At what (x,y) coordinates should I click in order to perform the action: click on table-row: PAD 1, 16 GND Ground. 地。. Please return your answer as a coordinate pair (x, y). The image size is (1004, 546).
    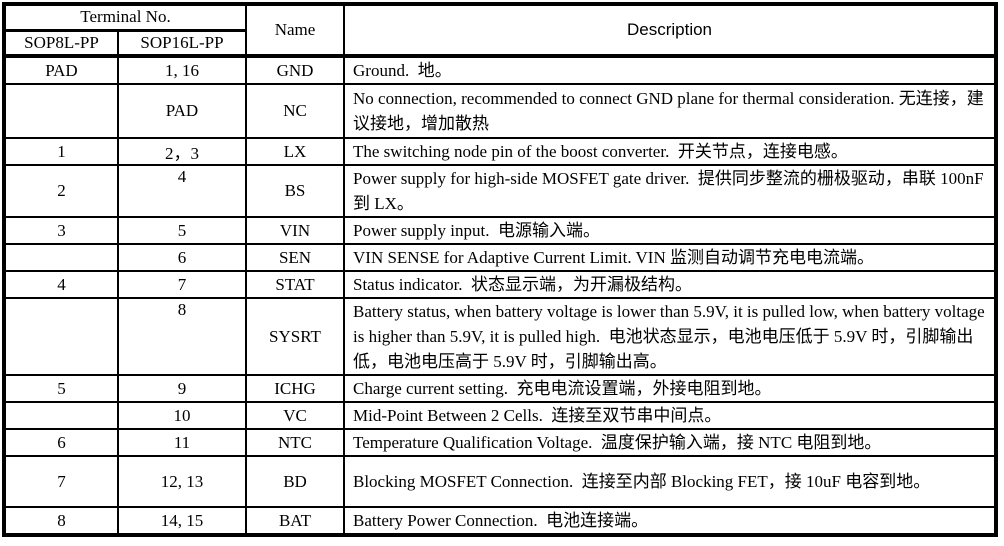
    Looking at the image, I should click on (500, 70).